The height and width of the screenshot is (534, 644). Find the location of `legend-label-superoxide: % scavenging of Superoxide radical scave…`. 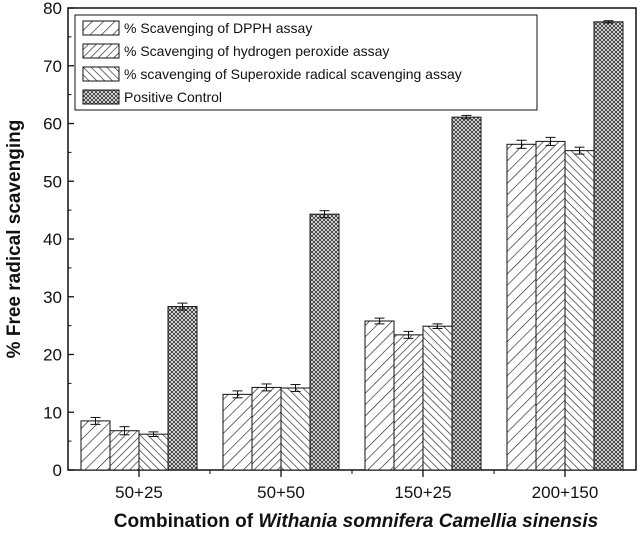

legend-label-superoxide: % scavenging of Superoxide radical scave… is located at coordinates (293, 74).